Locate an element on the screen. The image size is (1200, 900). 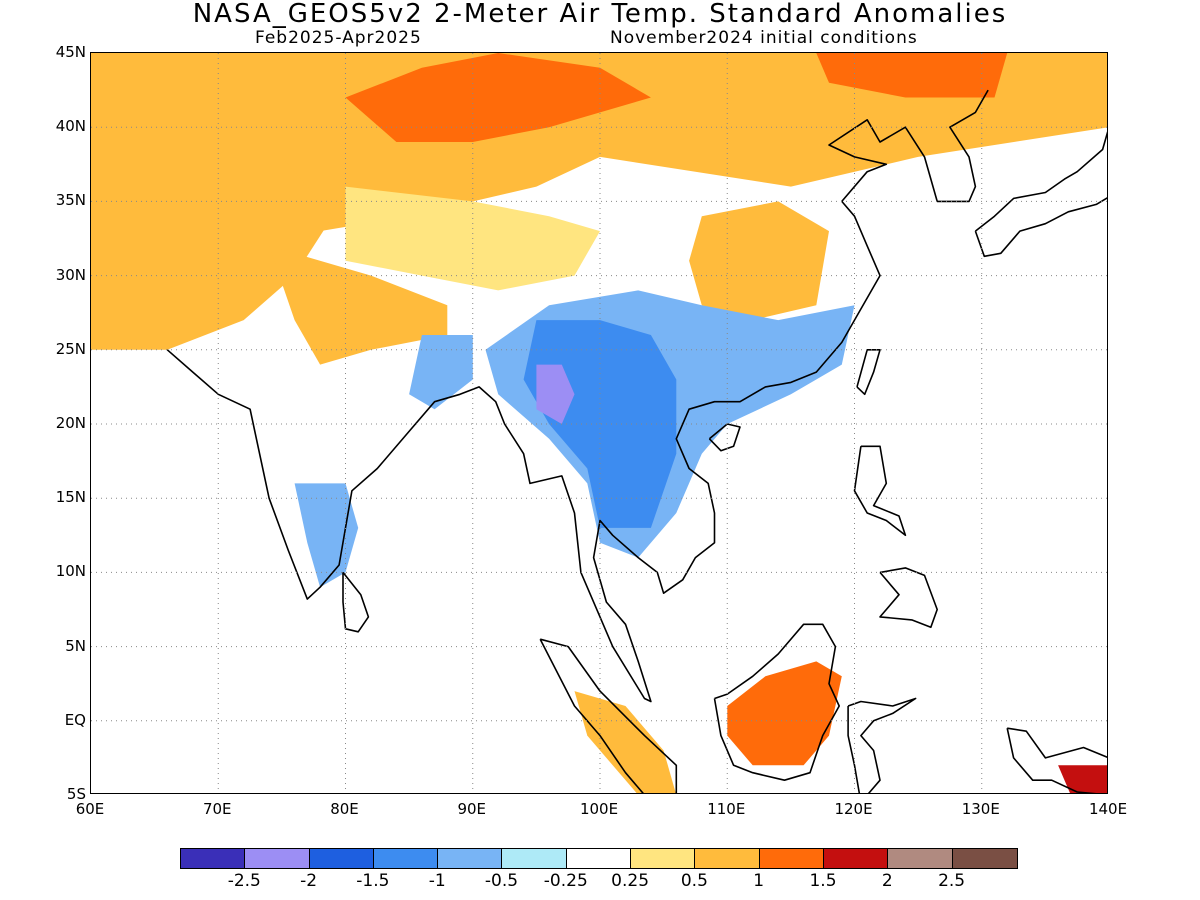
lon-tick-label: 70E is located at coordinates (217, 809).